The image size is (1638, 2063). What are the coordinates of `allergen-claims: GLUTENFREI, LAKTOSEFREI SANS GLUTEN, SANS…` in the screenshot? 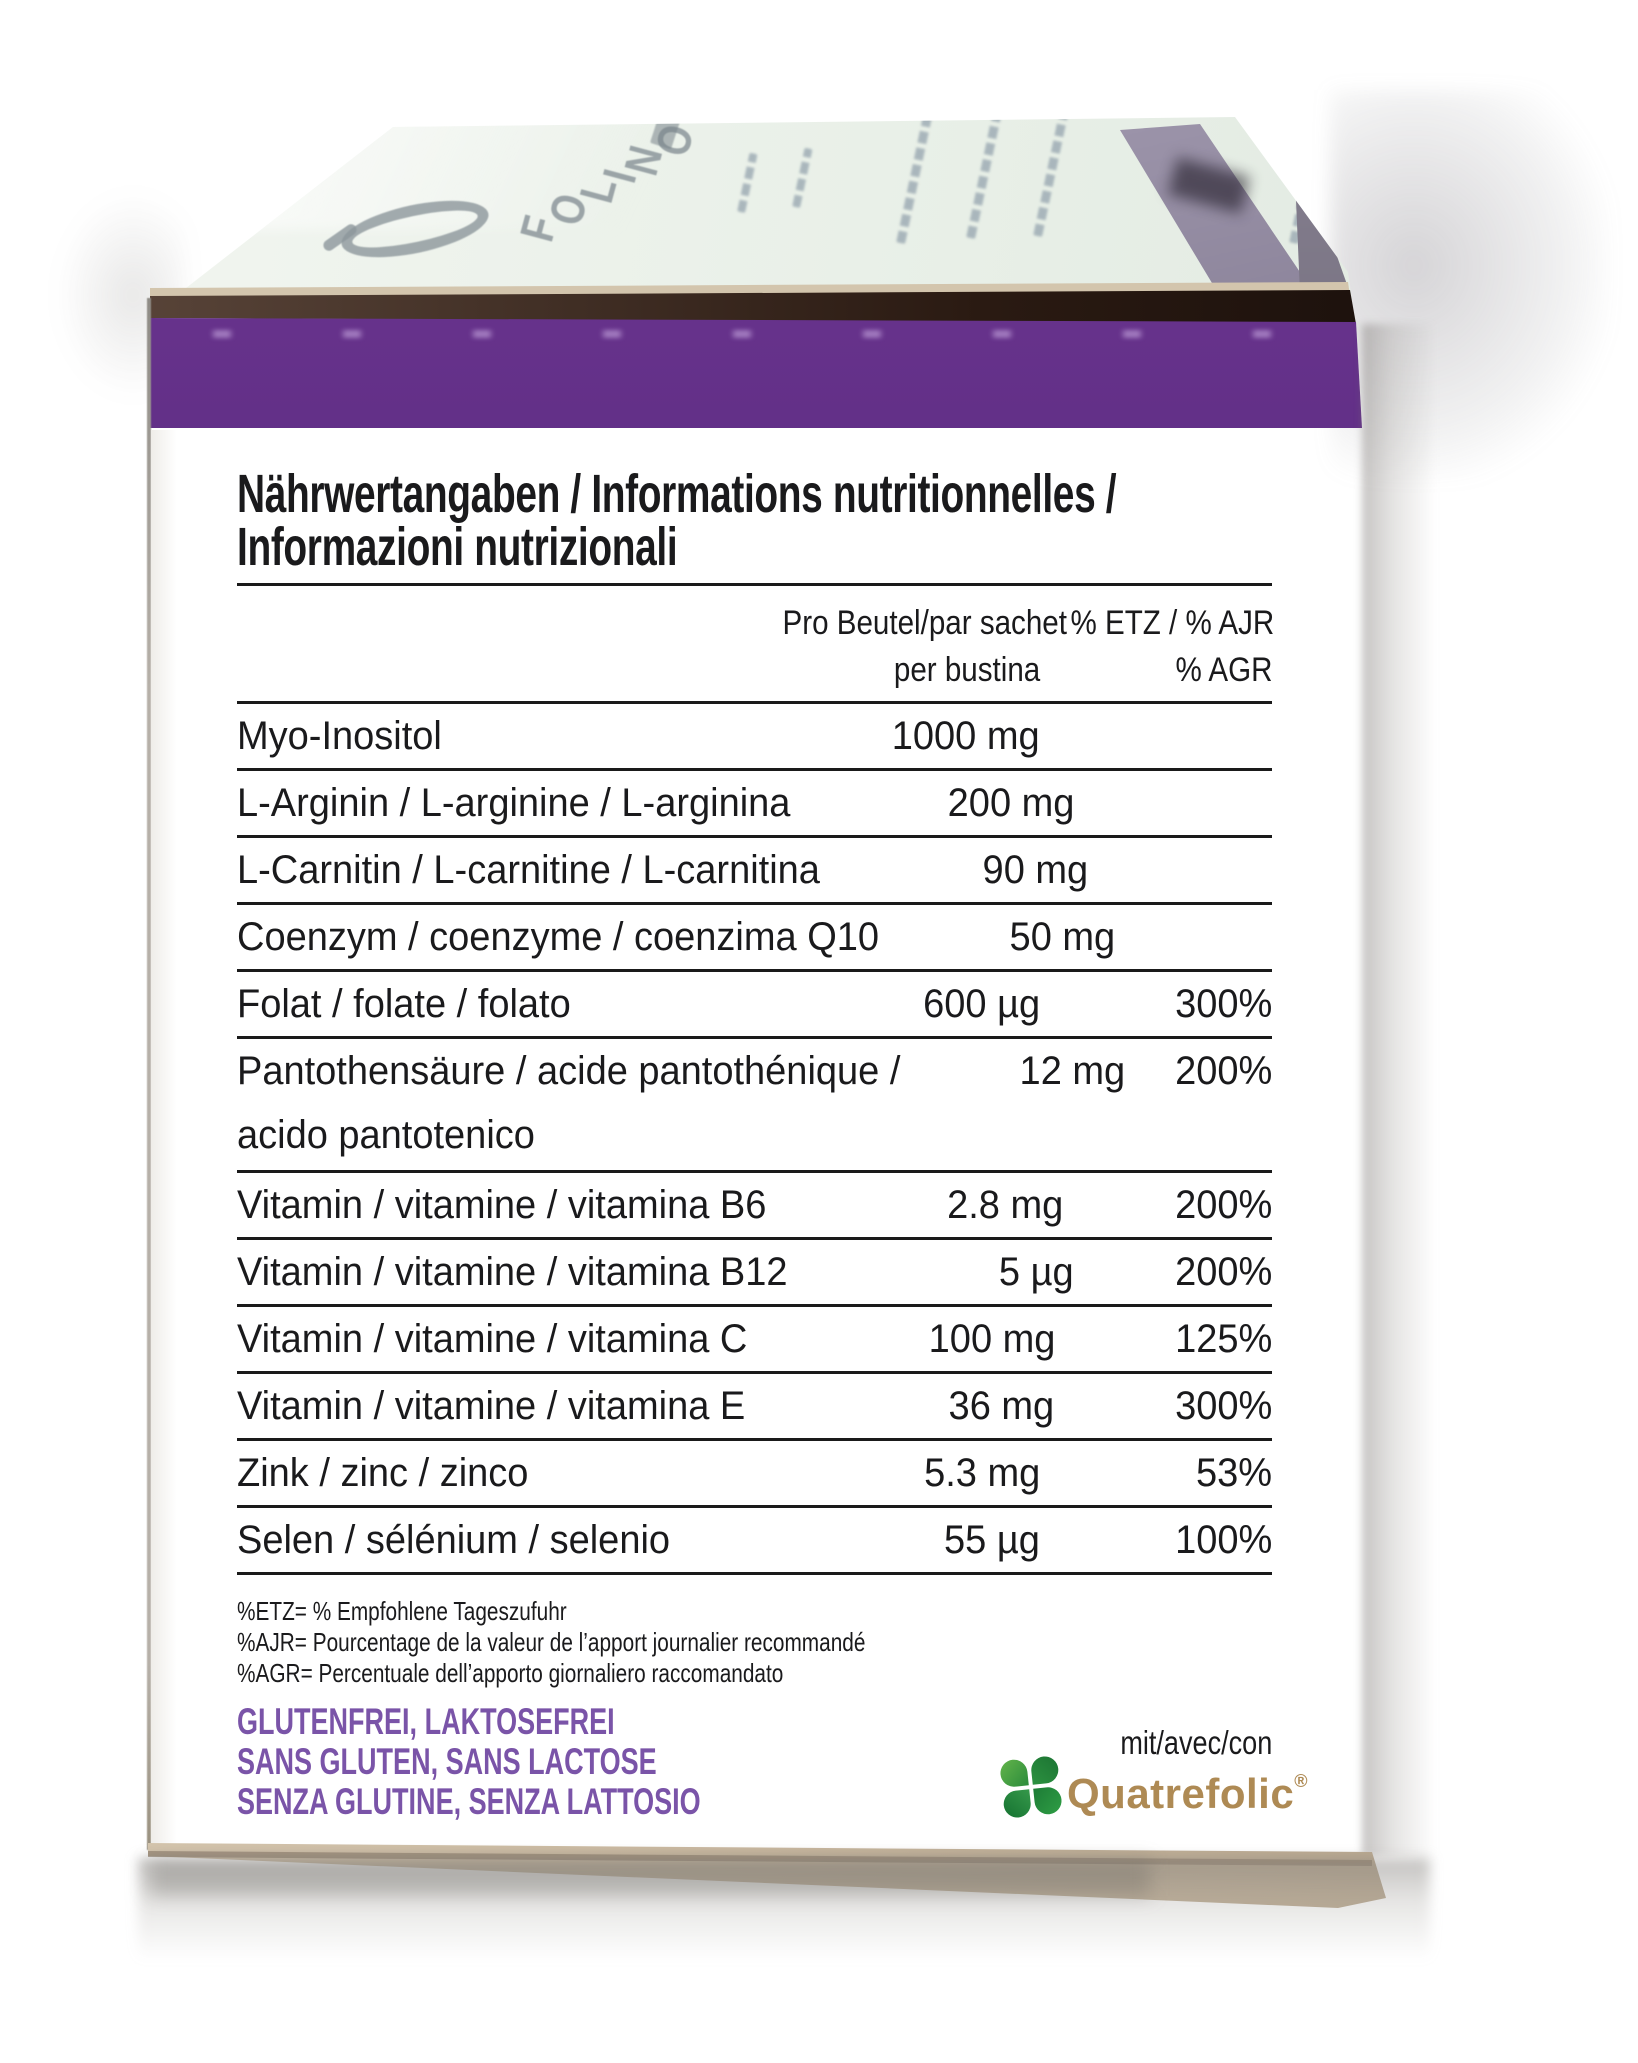 It's located at (554, 1762).